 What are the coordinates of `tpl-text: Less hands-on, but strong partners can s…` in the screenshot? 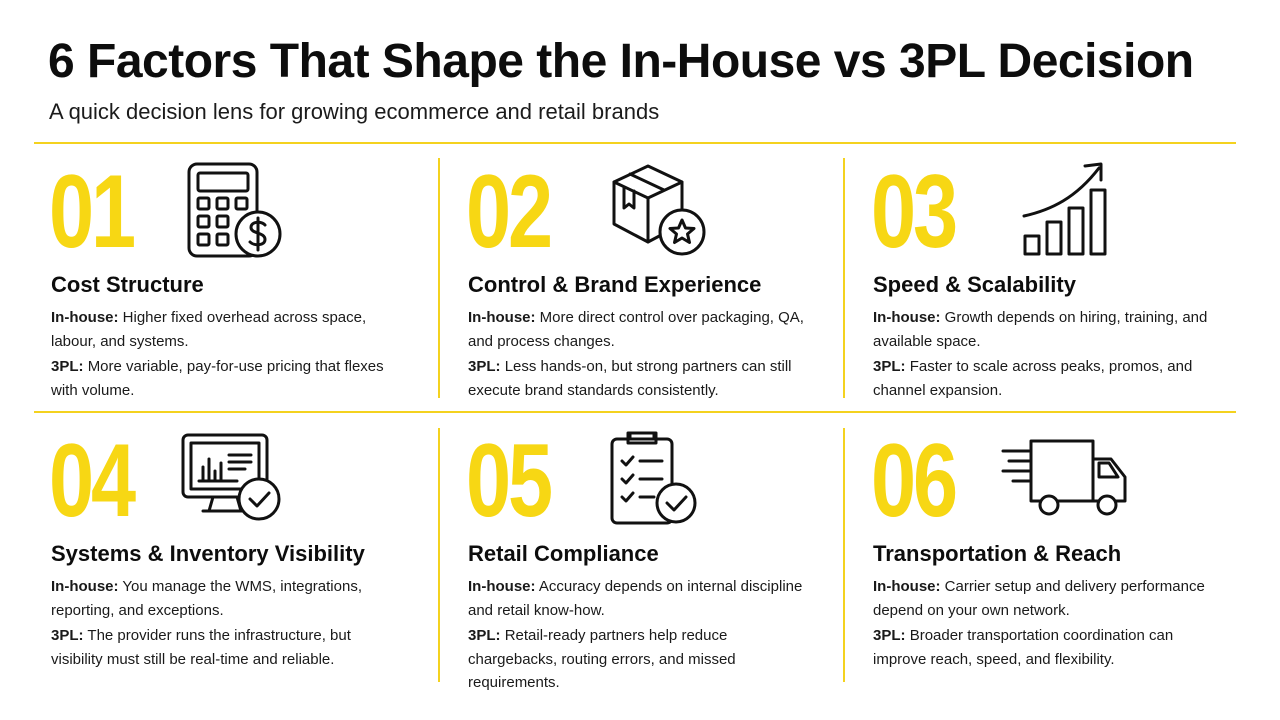 It's located at (630, 378).